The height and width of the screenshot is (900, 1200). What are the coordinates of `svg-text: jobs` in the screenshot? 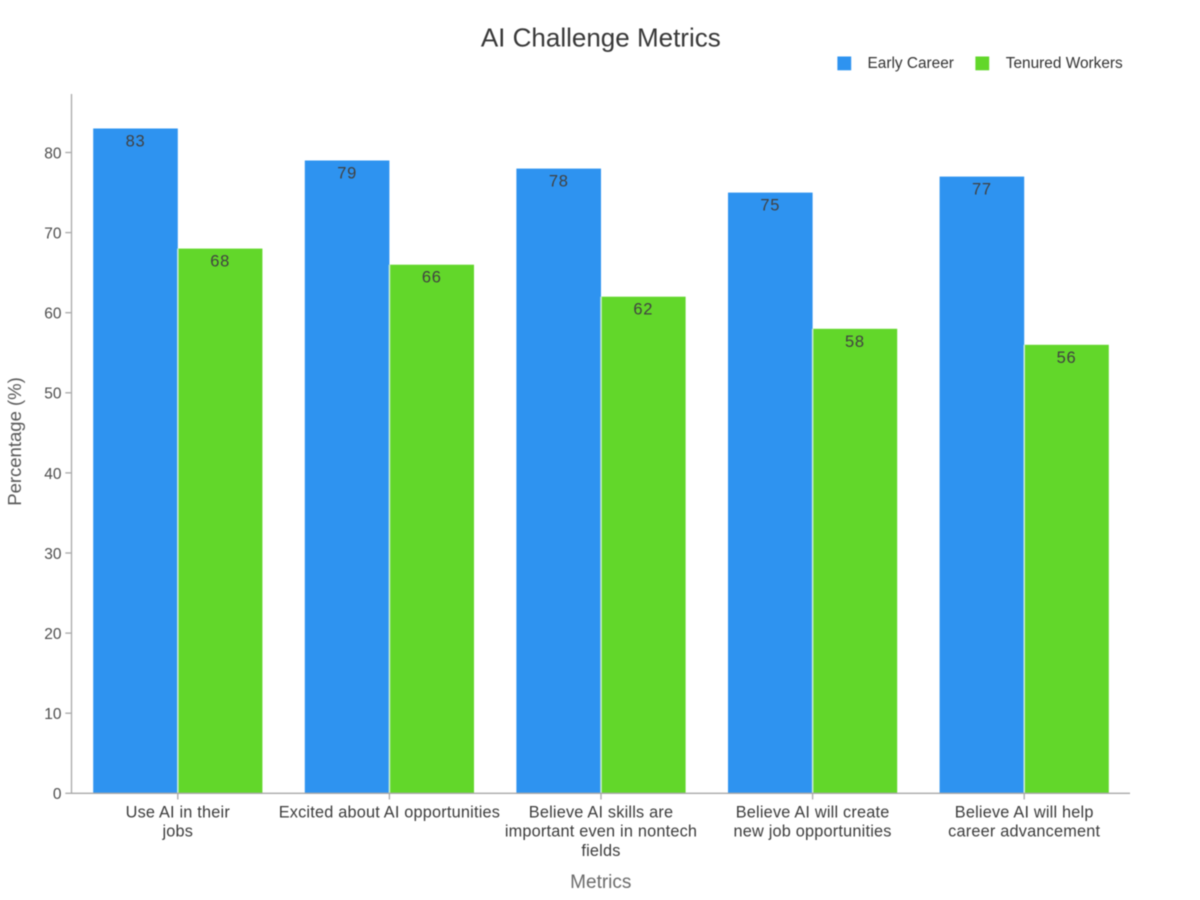 It's located at (177, 832).